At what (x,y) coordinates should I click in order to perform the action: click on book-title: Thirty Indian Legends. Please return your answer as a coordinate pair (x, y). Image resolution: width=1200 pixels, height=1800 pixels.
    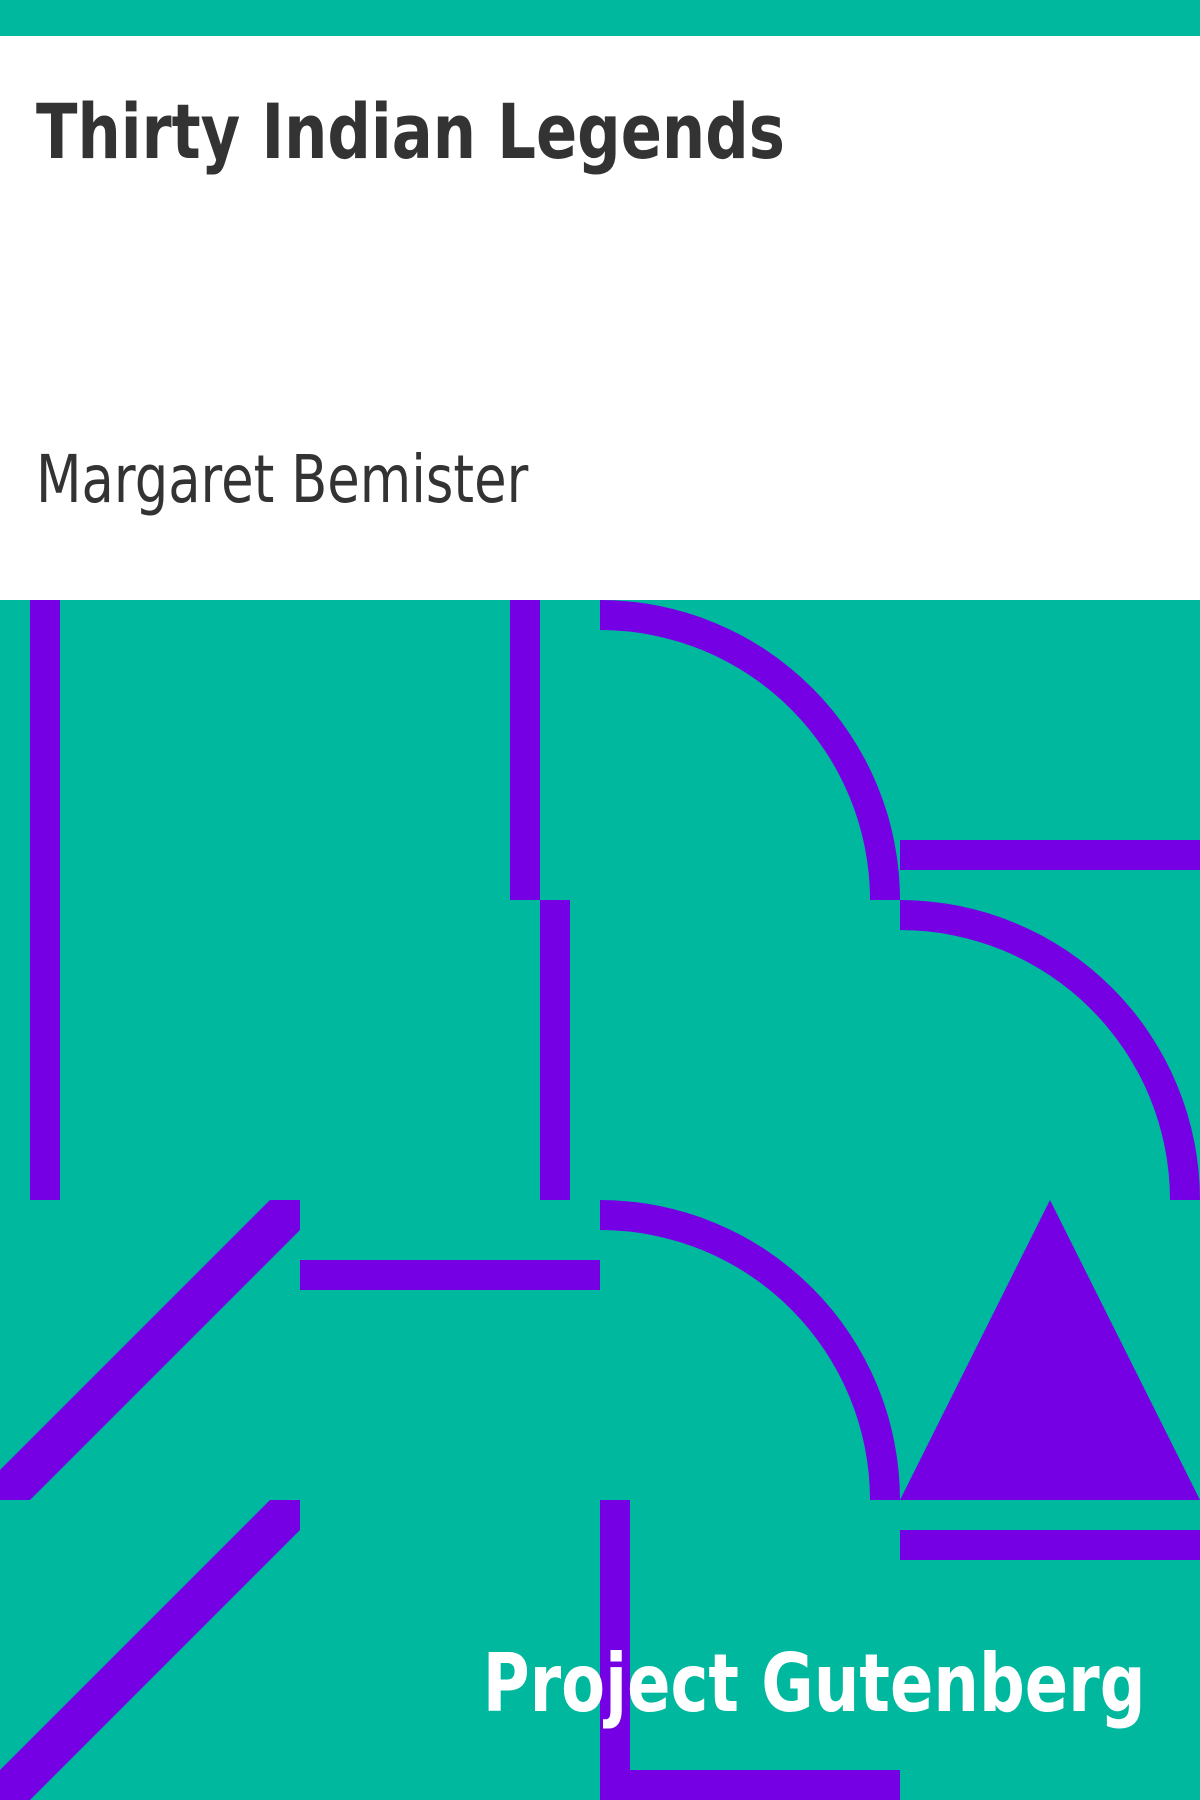
    Looking at the image, I should click on (410, 131).